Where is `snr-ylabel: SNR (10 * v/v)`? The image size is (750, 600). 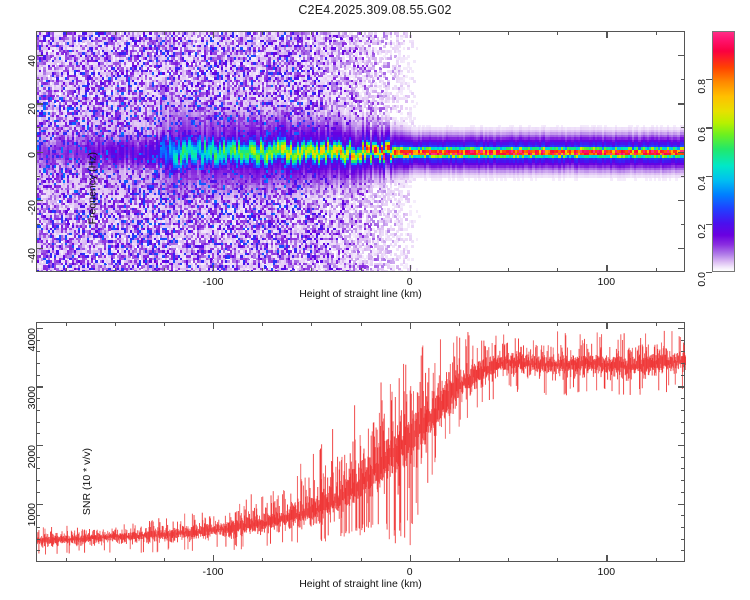
snr-ylabel: SNR (10 * v/v) is located at coordinates (87, 481).